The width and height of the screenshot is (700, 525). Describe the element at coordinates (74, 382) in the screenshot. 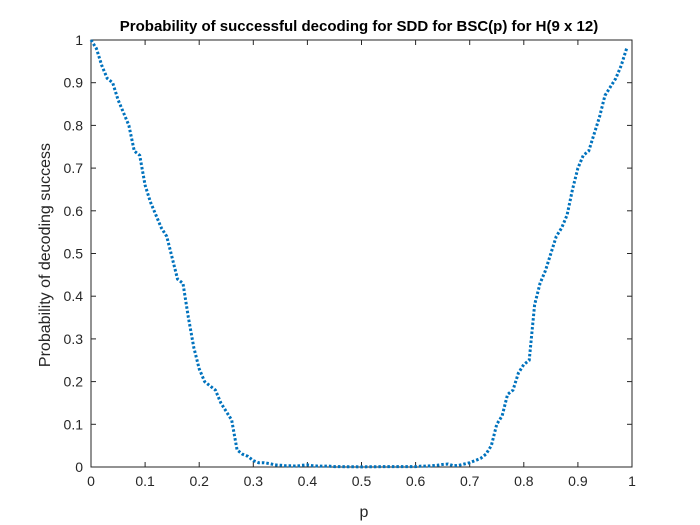

I see `y-tick-label: 0.2` at that location.